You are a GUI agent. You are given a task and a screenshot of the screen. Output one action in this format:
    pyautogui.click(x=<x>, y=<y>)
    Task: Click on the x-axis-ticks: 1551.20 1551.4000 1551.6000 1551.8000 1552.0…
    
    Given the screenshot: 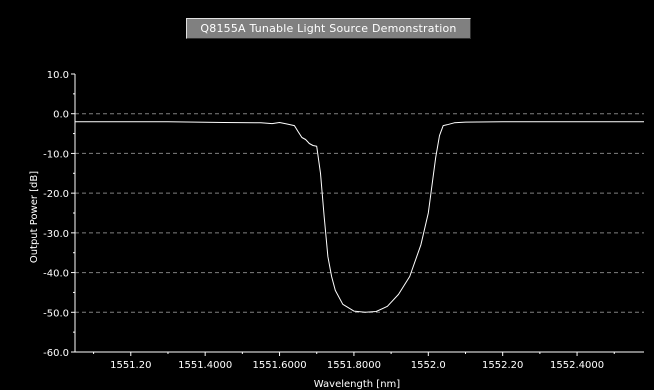 What is the action you would take?
    pyautogui.click(x=354, y=361)
    